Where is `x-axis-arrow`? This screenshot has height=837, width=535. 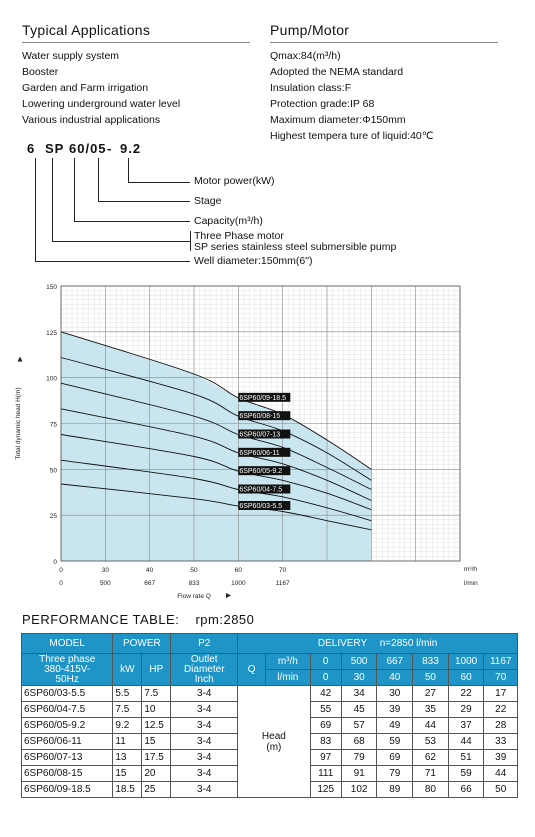 x-axis-arrow is located at coordinates (228, 595).